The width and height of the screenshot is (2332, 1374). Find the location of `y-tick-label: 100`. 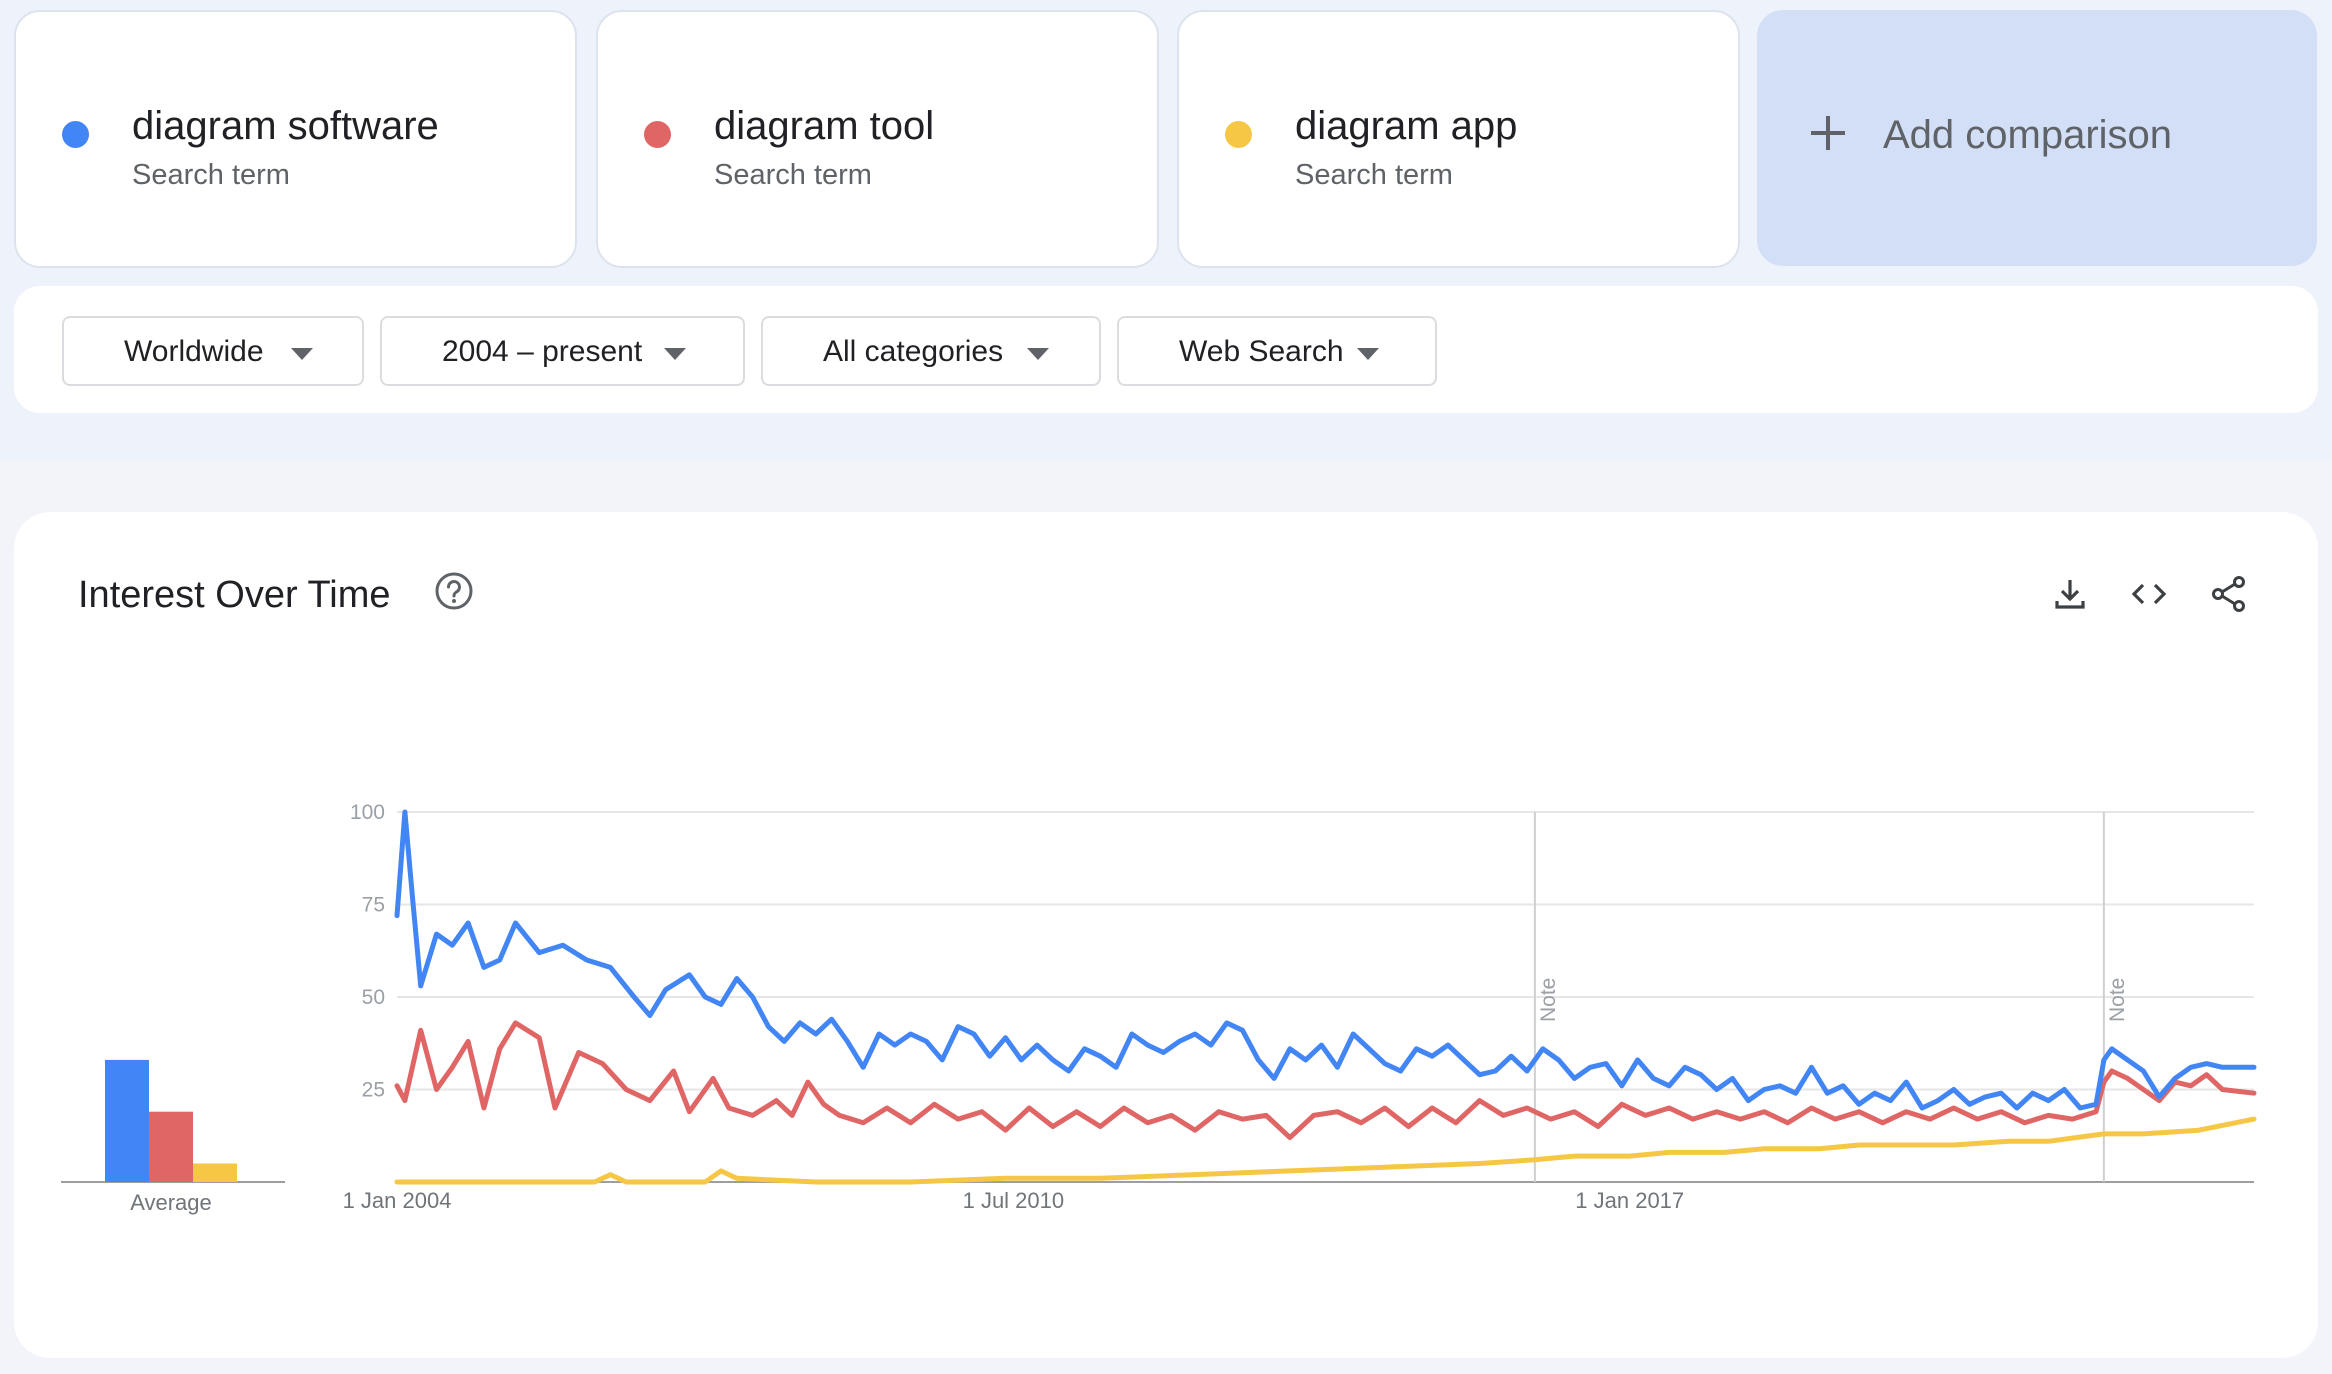

y-tick-label: 100 is located at coordinates (367, 812).